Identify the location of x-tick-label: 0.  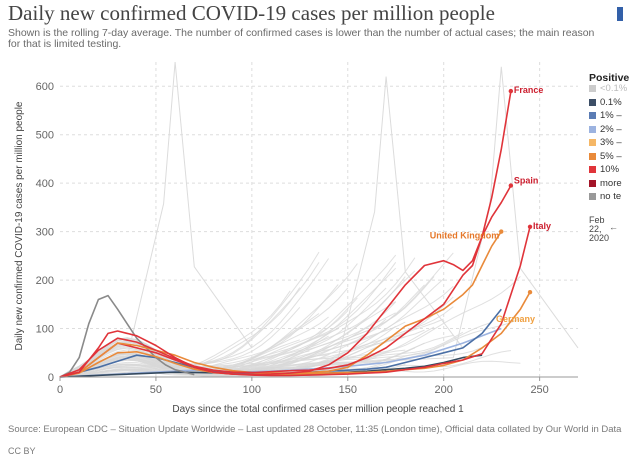
(60, 390).